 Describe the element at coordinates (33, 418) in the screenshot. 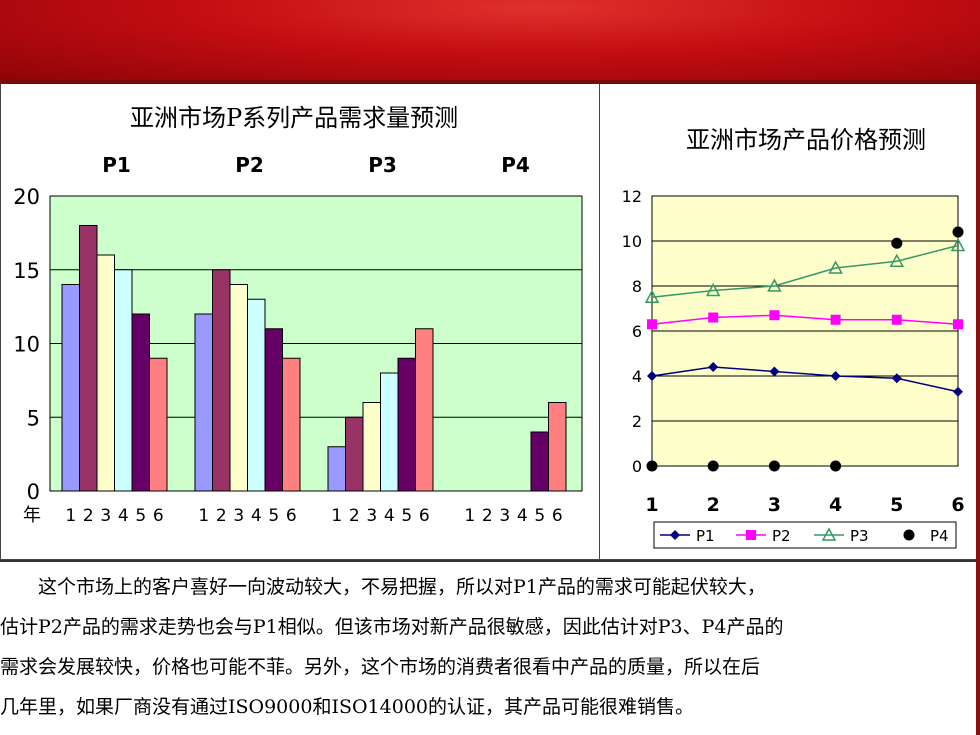

I see `y-tick-label: 5` at that location.